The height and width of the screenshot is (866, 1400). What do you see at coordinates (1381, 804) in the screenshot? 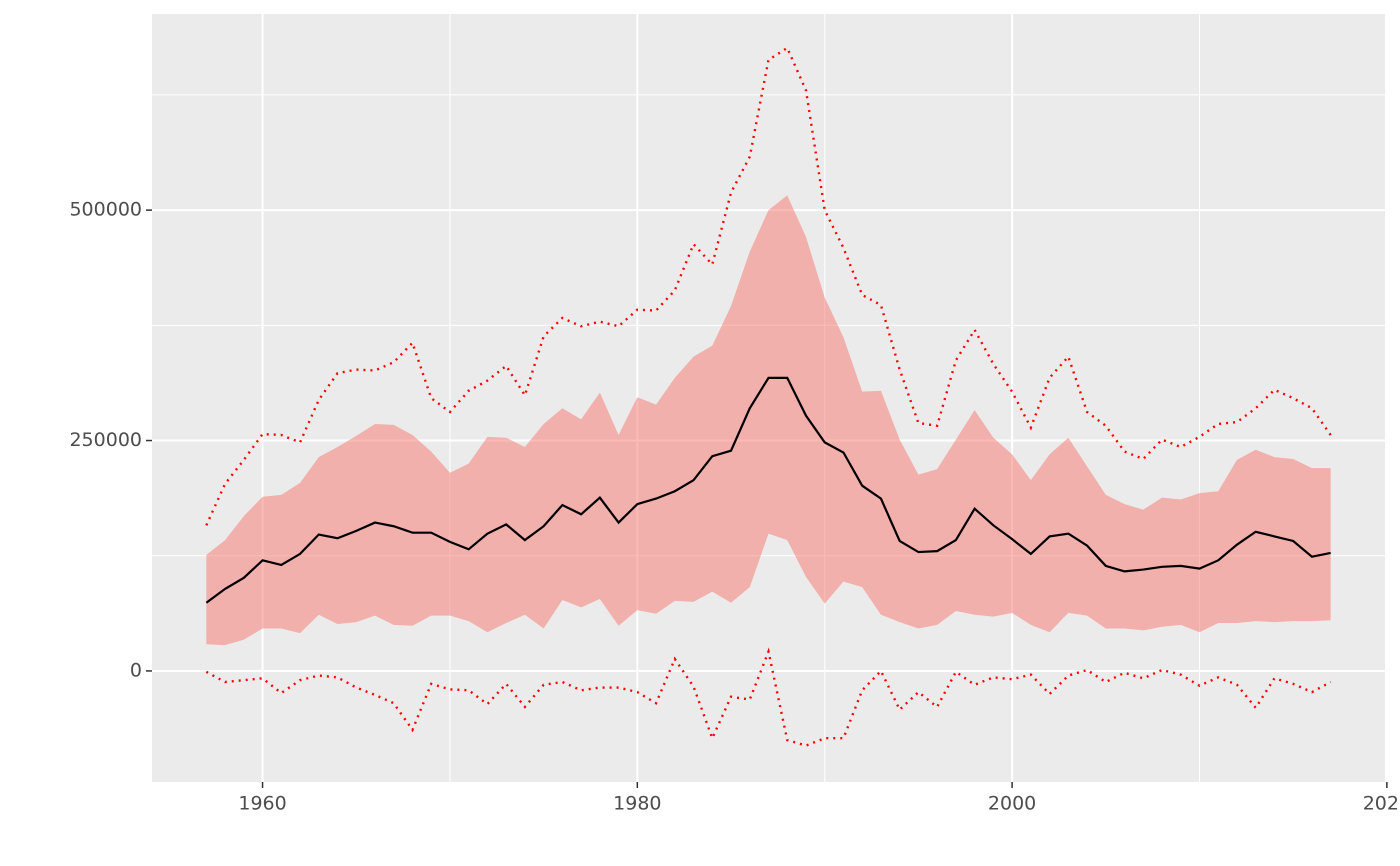
I see `x-tick-label: 2020` at bounding box center [1381, 804].